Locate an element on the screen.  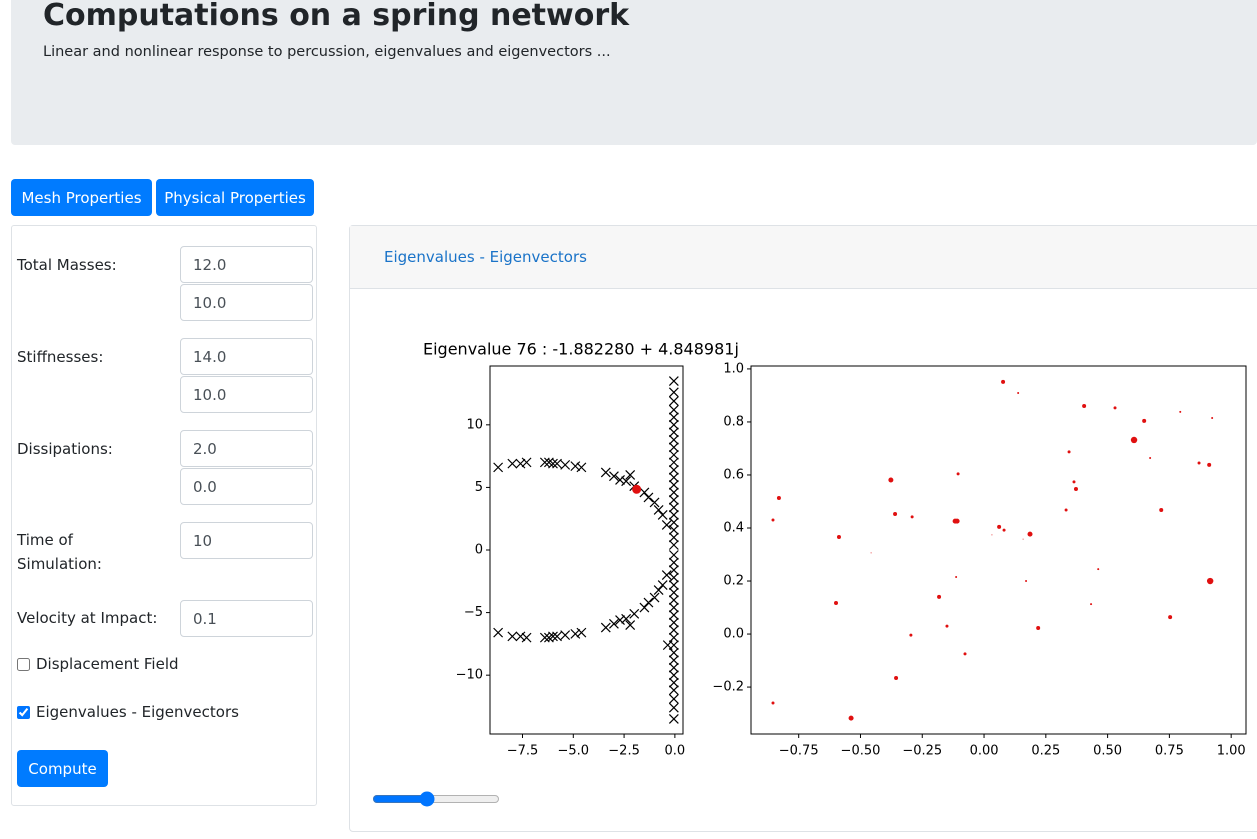
field-label: Time of Simulation: is located at coordinates (59, 552).